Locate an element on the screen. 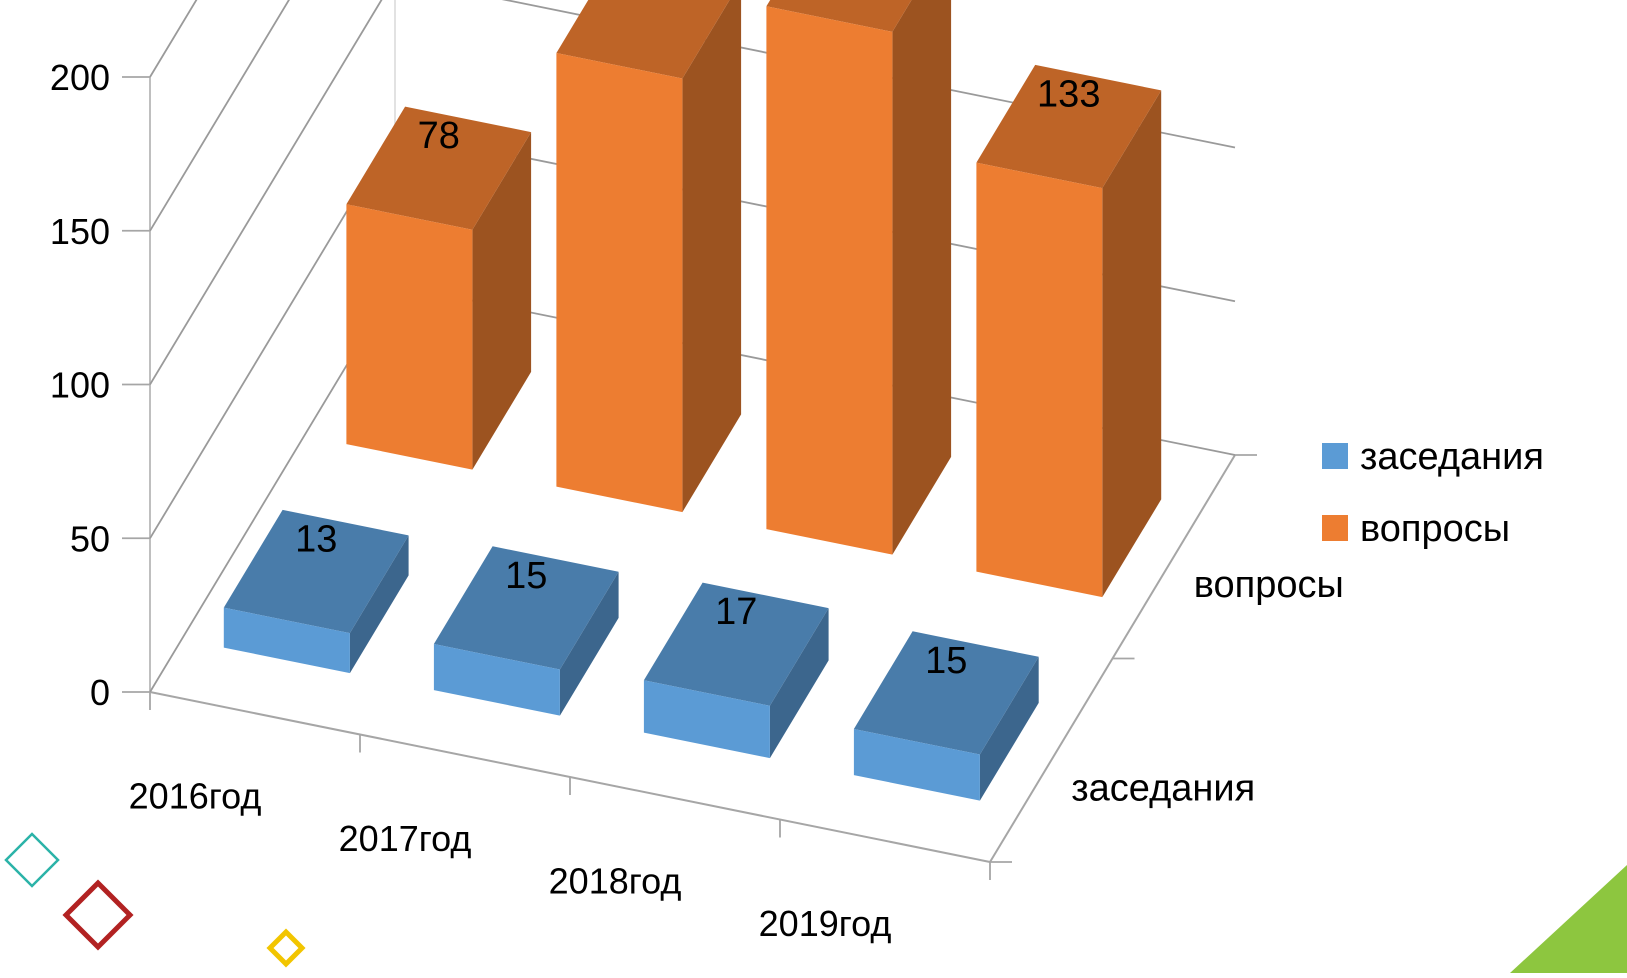 The width and height of the screenshot is (1627, 978). data-label: 78 is located at coordinates (439, 136).